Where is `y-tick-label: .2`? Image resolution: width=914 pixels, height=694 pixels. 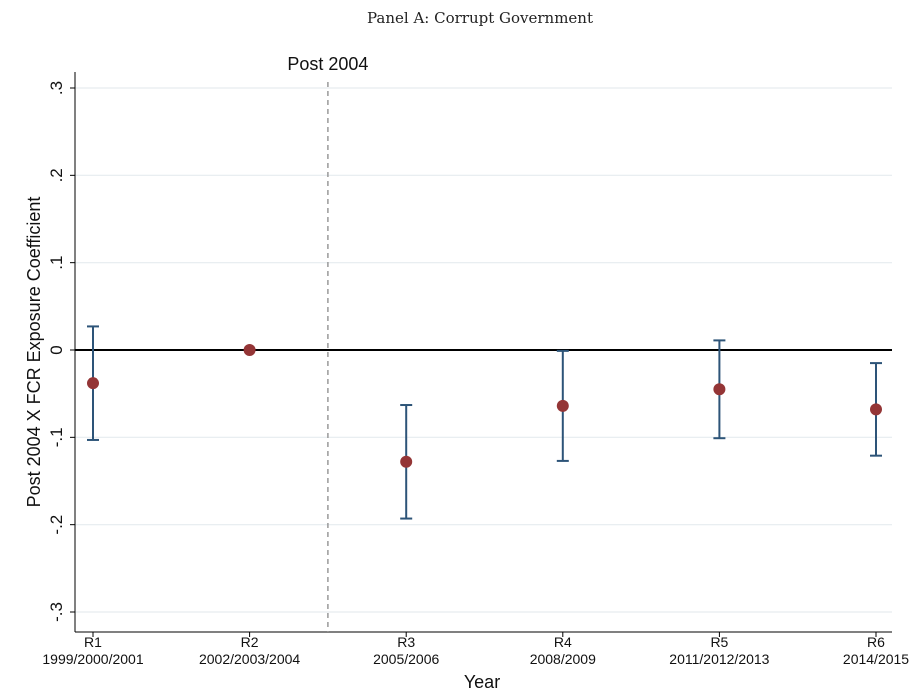
y-tick-label: .2 is located at coordinates (56, 175).